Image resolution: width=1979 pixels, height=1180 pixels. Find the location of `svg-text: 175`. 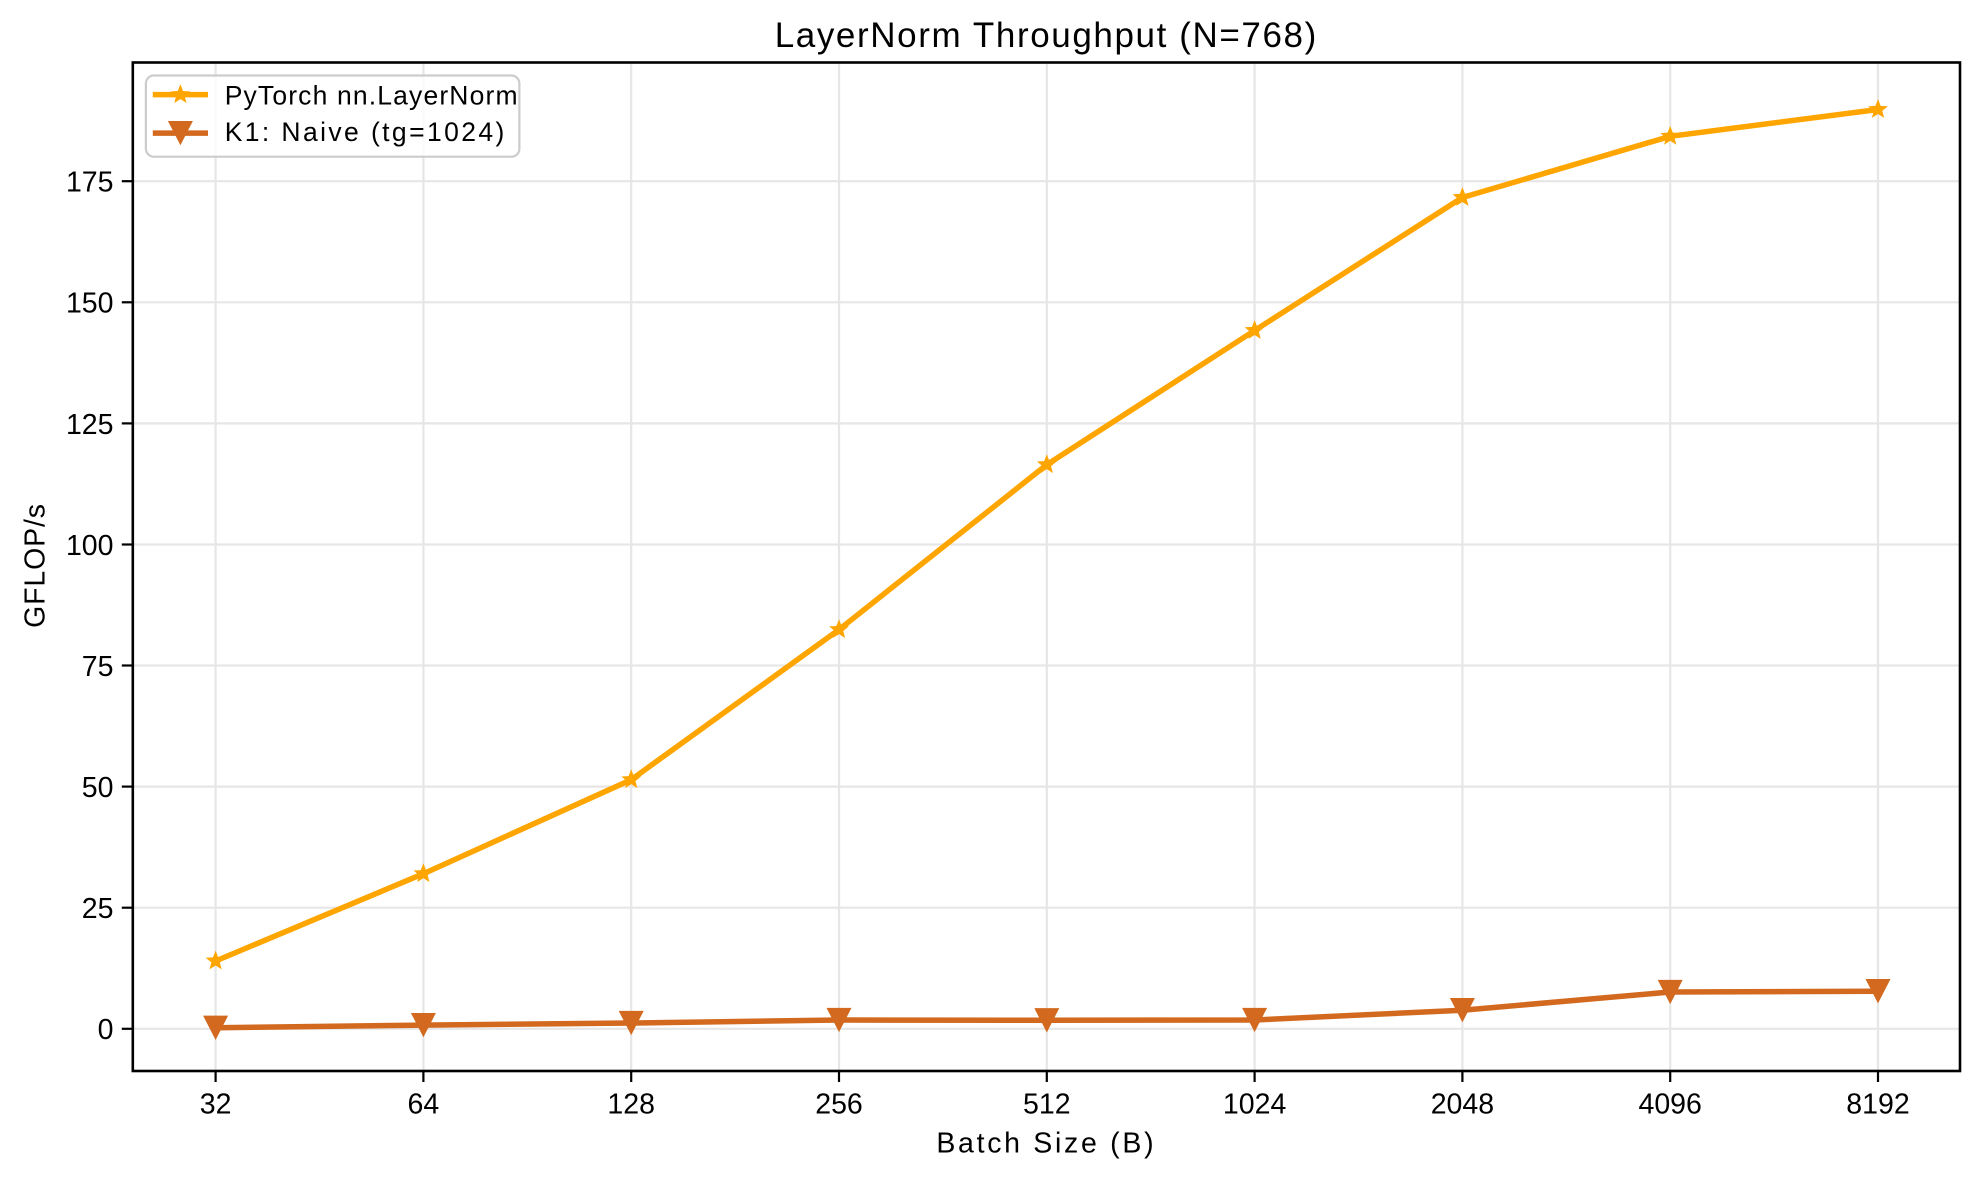

svg-text: 175 is located at coordinates (90, 183).